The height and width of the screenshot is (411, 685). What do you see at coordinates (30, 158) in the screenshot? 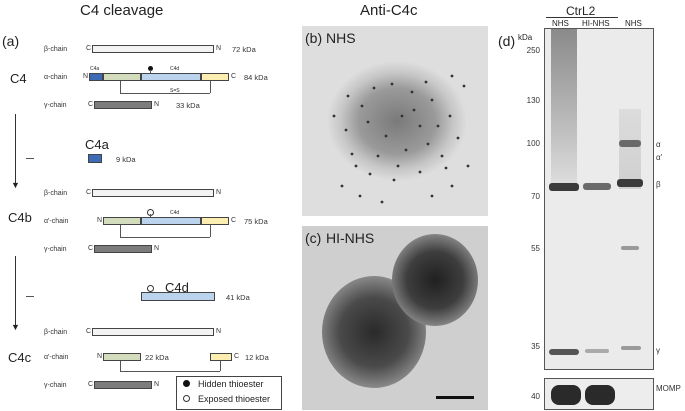
I see `branch-c4a` at bounding box center [30, 158].